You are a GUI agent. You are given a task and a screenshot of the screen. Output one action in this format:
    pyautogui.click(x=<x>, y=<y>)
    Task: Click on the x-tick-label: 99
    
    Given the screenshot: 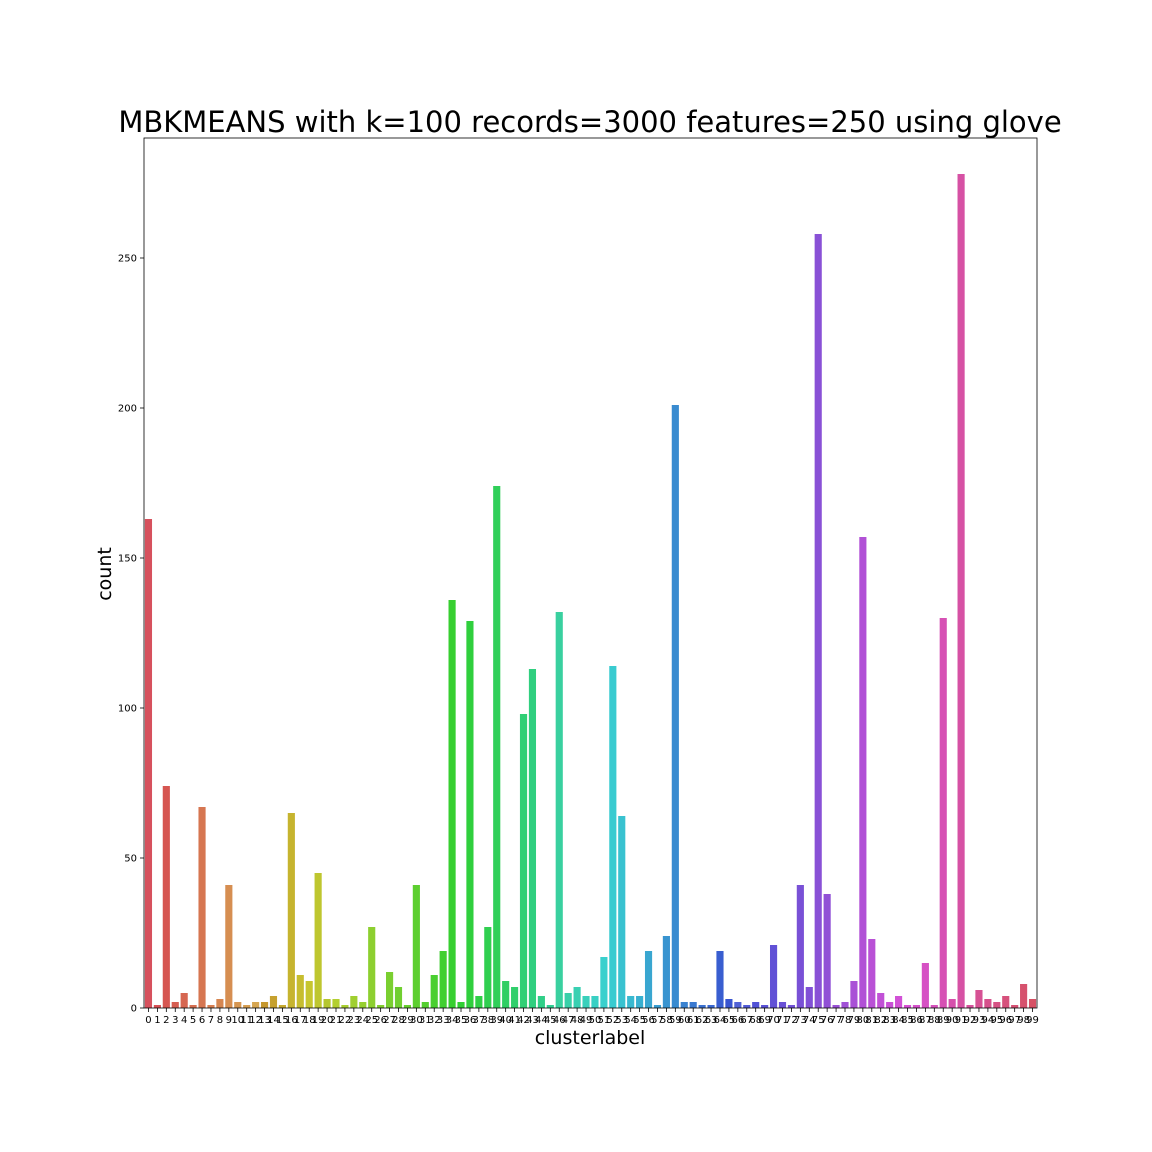 What is the action you would take?
    pyautogui.click(x=1032, y=1020)
    